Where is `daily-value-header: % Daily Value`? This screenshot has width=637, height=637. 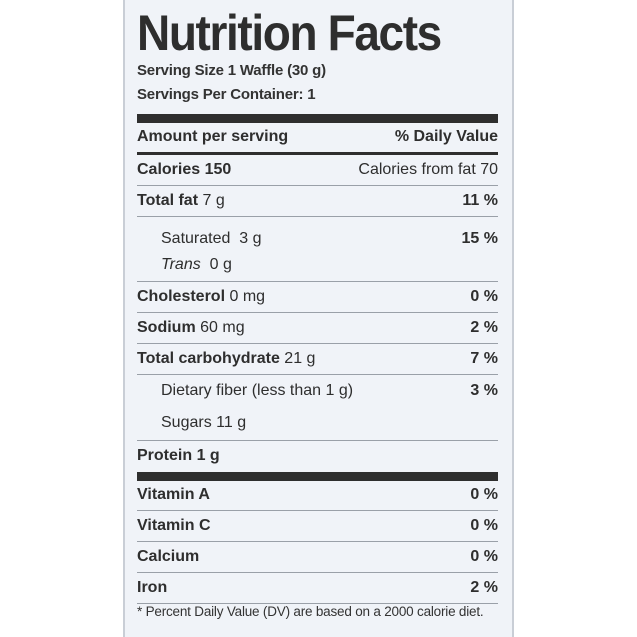
daily-value-header: % Daily Value is located at coordinates (446, 136).